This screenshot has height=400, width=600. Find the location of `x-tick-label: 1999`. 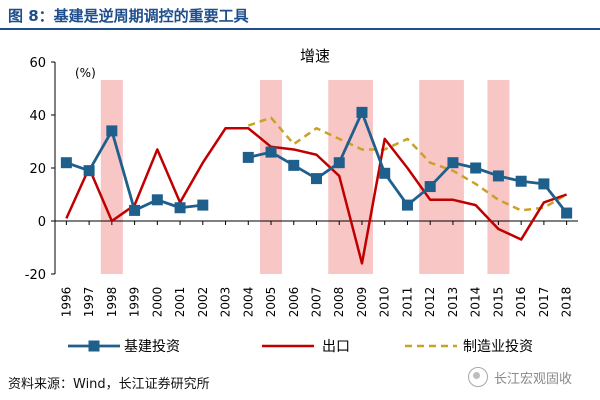

x-tick-label: 1999 is located at coordinates (135, 302).